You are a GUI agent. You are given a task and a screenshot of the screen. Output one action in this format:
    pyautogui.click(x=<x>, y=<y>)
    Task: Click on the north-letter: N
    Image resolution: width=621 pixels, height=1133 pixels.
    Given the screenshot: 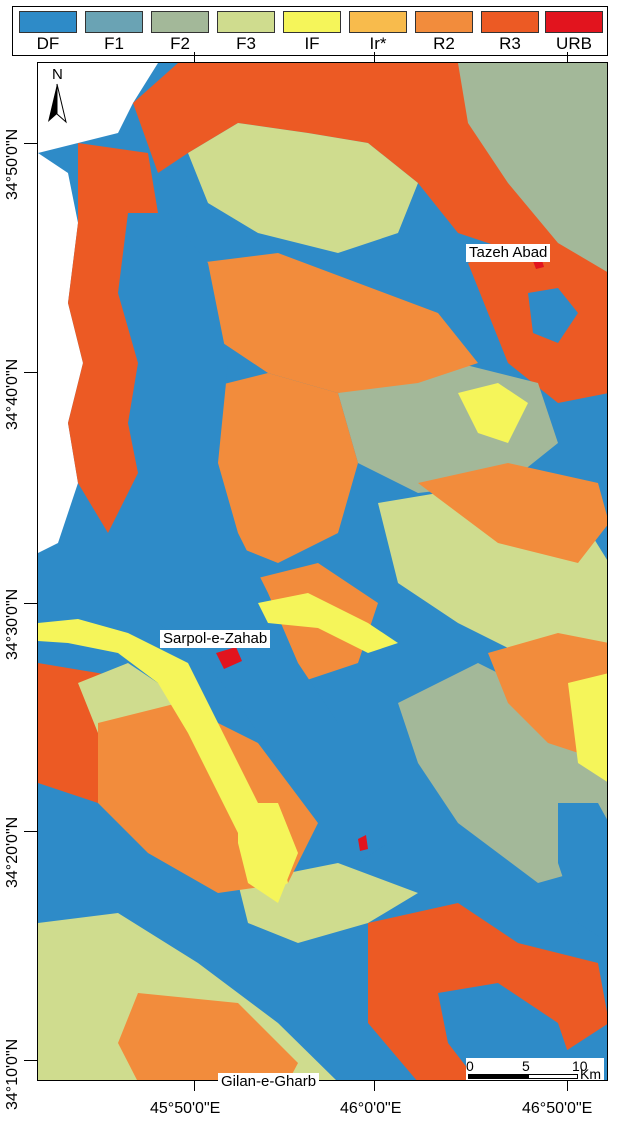 What is the action you would take?
    pyautogui.click(x=57, y=74)
    